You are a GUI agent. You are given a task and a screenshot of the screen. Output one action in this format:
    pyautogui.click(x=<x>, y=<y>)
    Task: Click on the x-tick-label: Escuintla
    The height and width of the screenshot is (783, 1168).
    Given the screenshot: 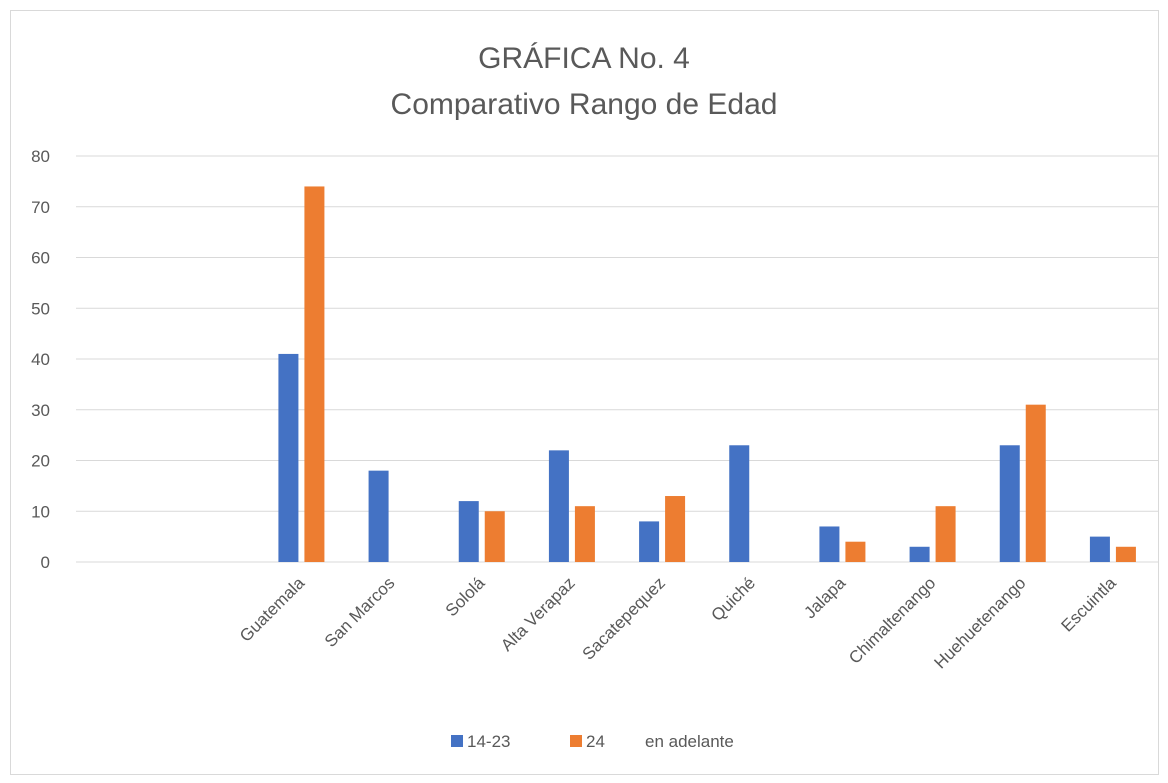 What is the action you would take?
    pyautogui.click(x=1089, y=604)
    